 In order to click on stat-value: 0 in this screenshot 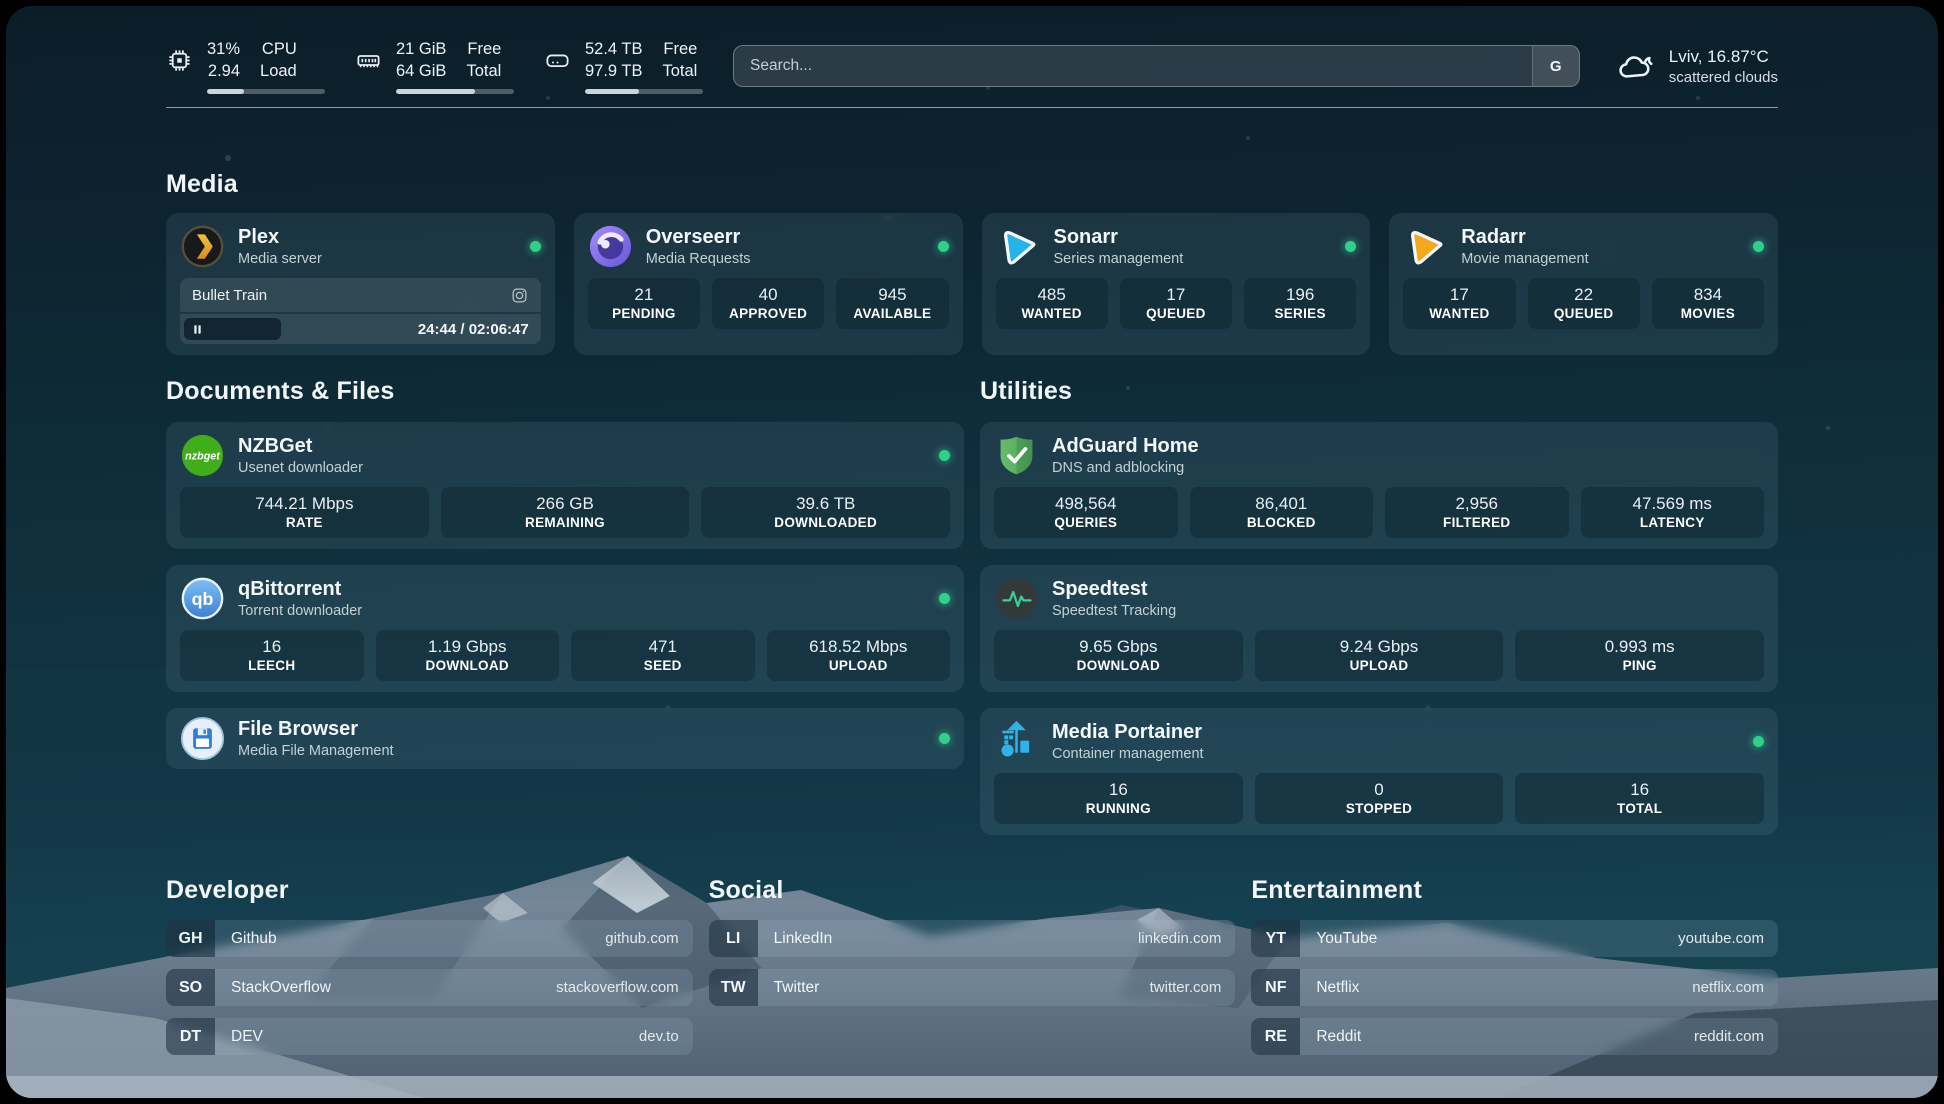, I will do `click(1379, 789)`.